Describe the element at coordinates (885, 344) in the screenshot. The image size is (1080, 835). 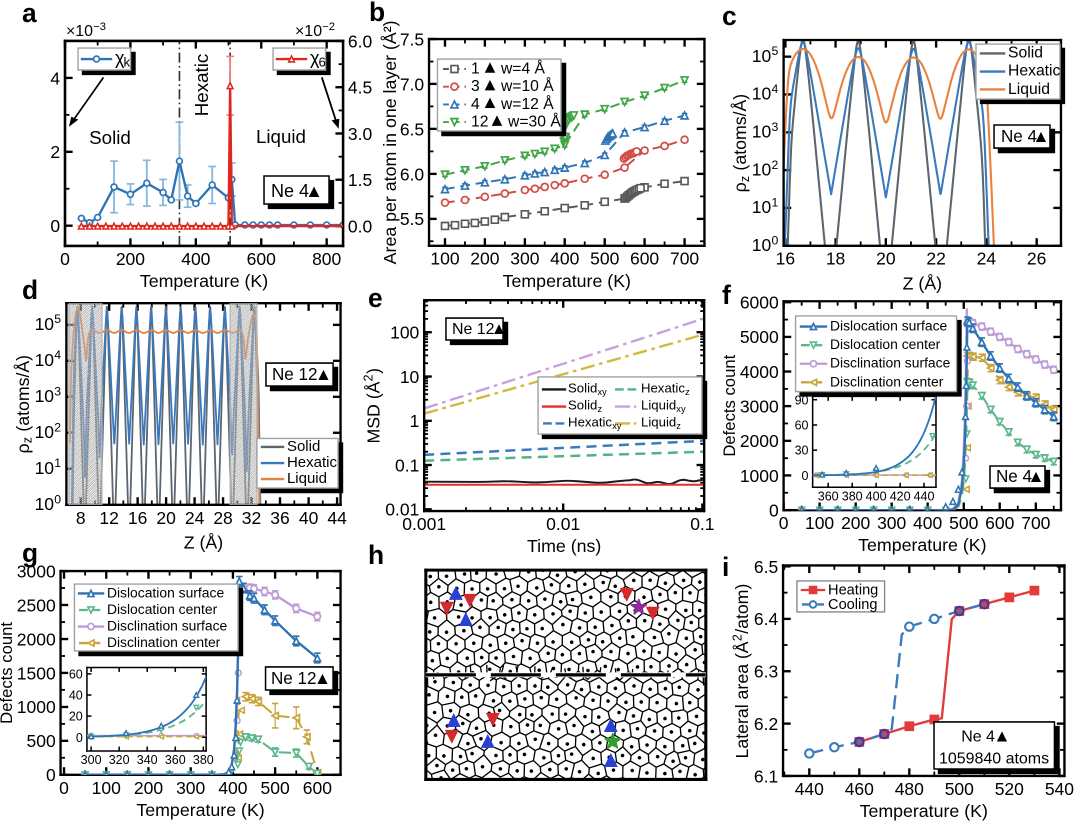
I see `svg-text: Dislocation center` at that location.